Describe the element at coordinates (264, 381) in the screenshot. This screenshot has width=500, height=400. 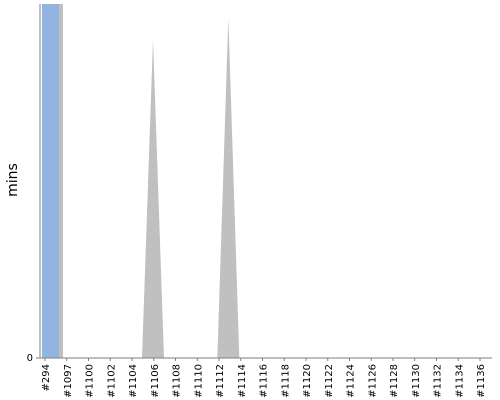
I see `x-tick-label: #1116` at that location.